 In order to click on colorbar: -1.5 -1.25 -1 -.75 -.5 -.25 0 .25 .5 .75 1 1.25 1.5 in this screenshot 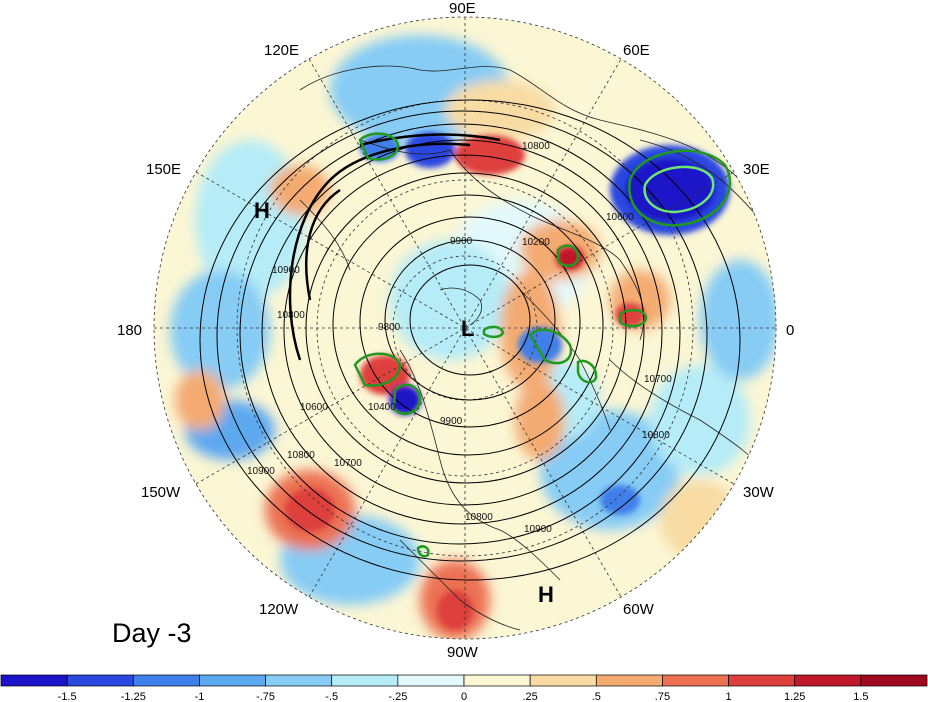, I will do `click(464, 688)`.